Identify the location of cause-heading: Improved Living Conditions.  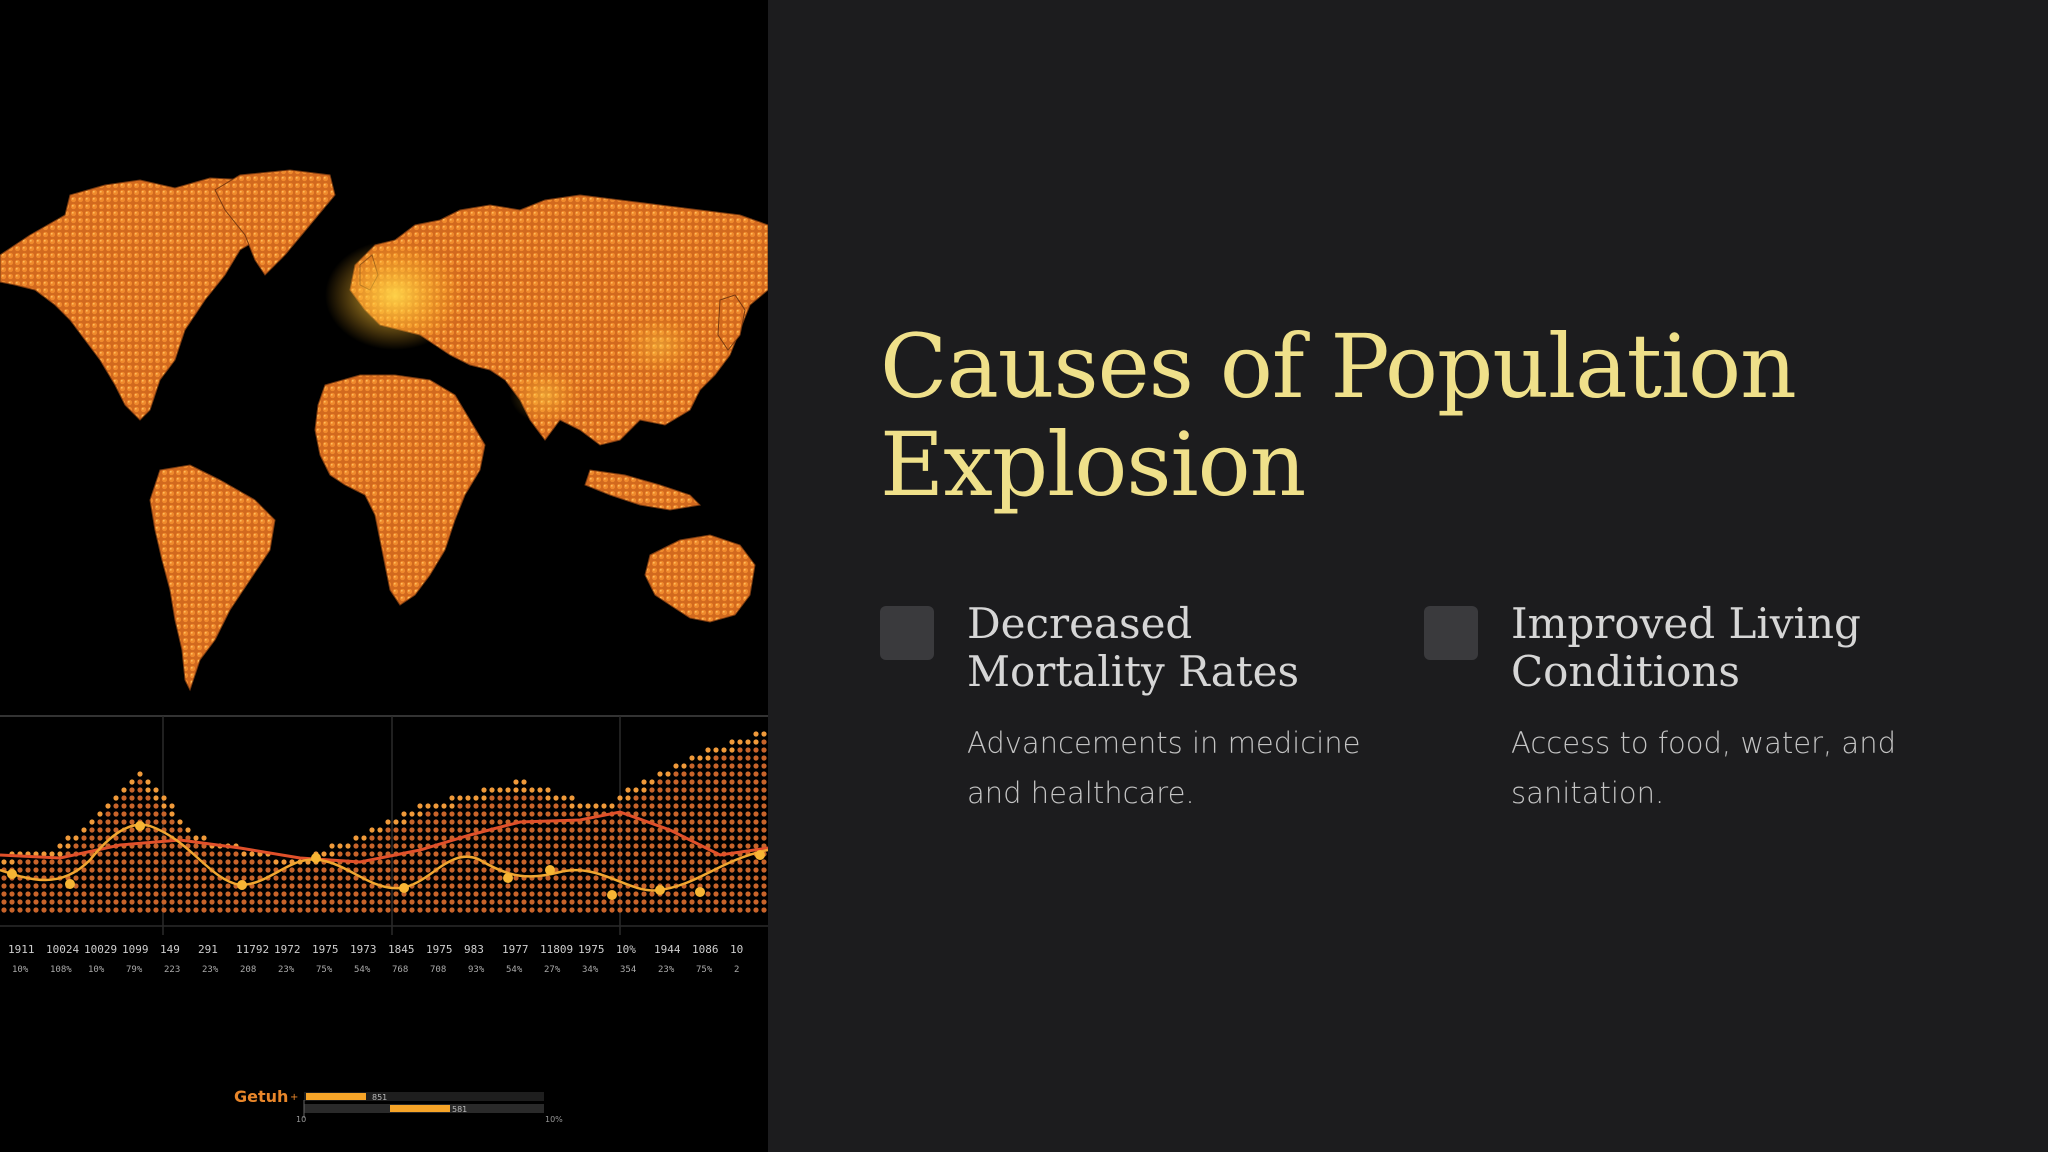
(1686, 647).